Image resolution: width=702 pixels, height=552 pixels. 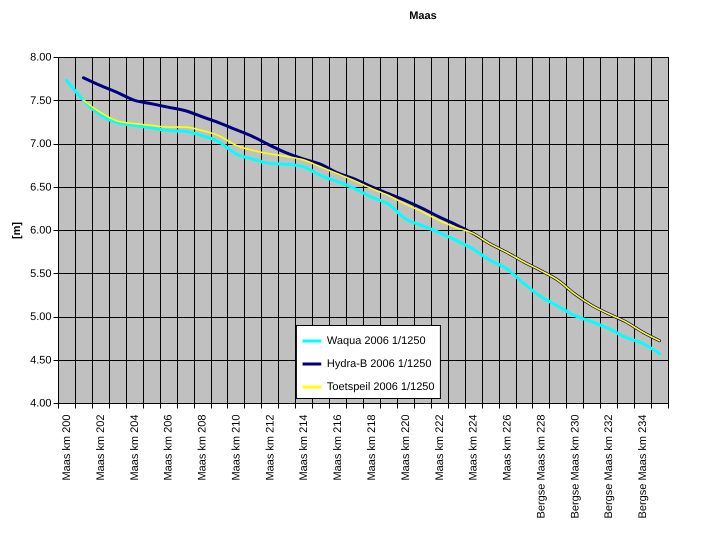 What do you see at coordinates (440, 447) in the screenshot?
I see `x-tick-label: Maas km 222` at bounding box center [440, 447].